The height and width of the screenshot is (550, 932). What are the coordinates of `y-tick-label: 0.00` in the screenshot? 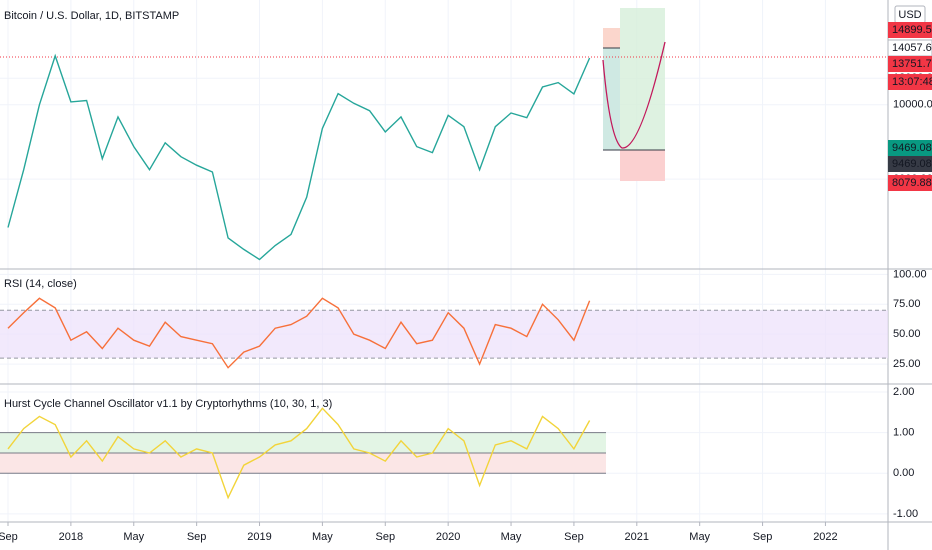 It's located at (903, 473).